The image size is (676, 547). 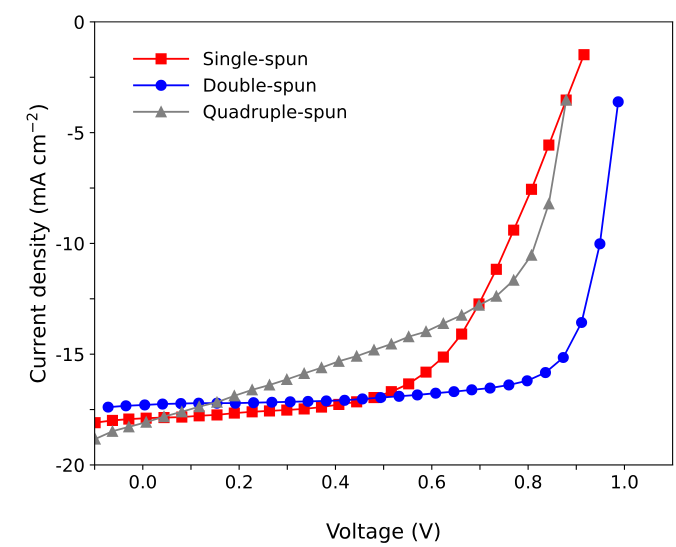 What do you see at coordinates (79, 22) in the screenshot?
I see `y-tick-label: 0` at bounding box center [79, 22].